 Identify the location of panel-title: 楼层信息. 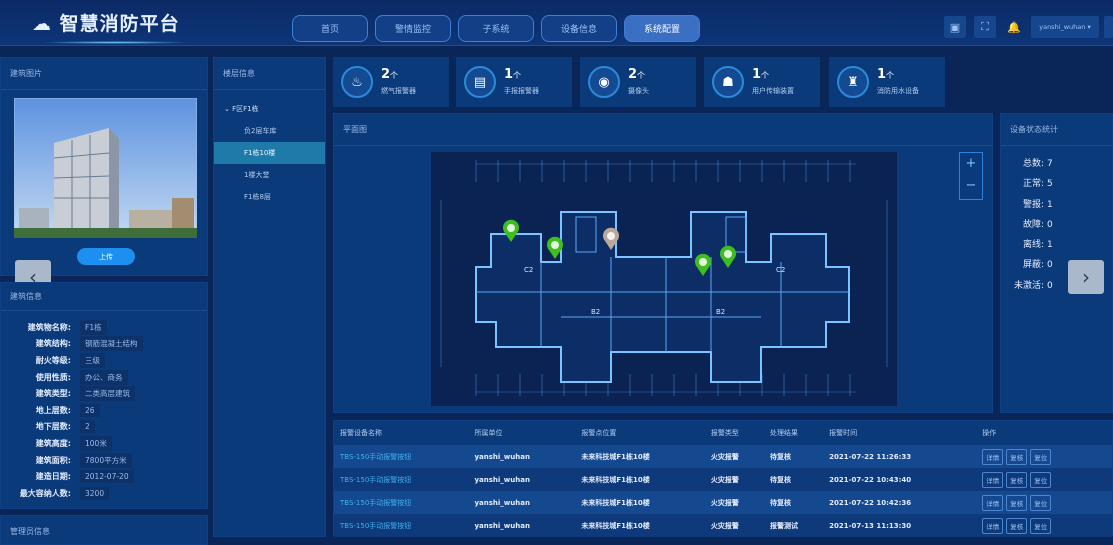
(239, 73).